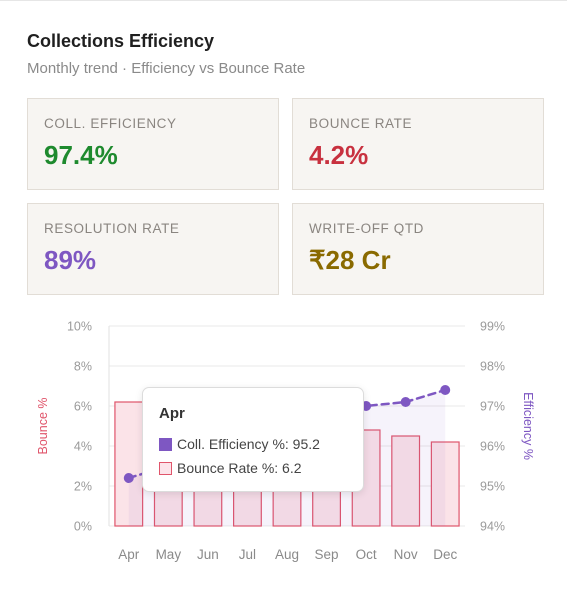 This screenshot has height=594, width=567. Describe the element at coordinates (70, 260) in the screenshot. I see `kpi-value: 89%` at that location.